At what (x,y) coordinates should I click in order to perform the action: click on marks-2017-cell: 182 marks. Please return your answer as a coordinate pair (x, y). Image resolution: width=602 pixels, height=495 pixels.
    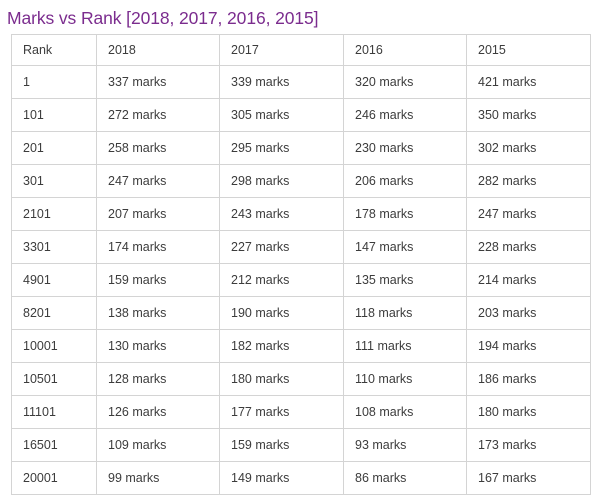
    Looking at the image, I should click on (281, 346).